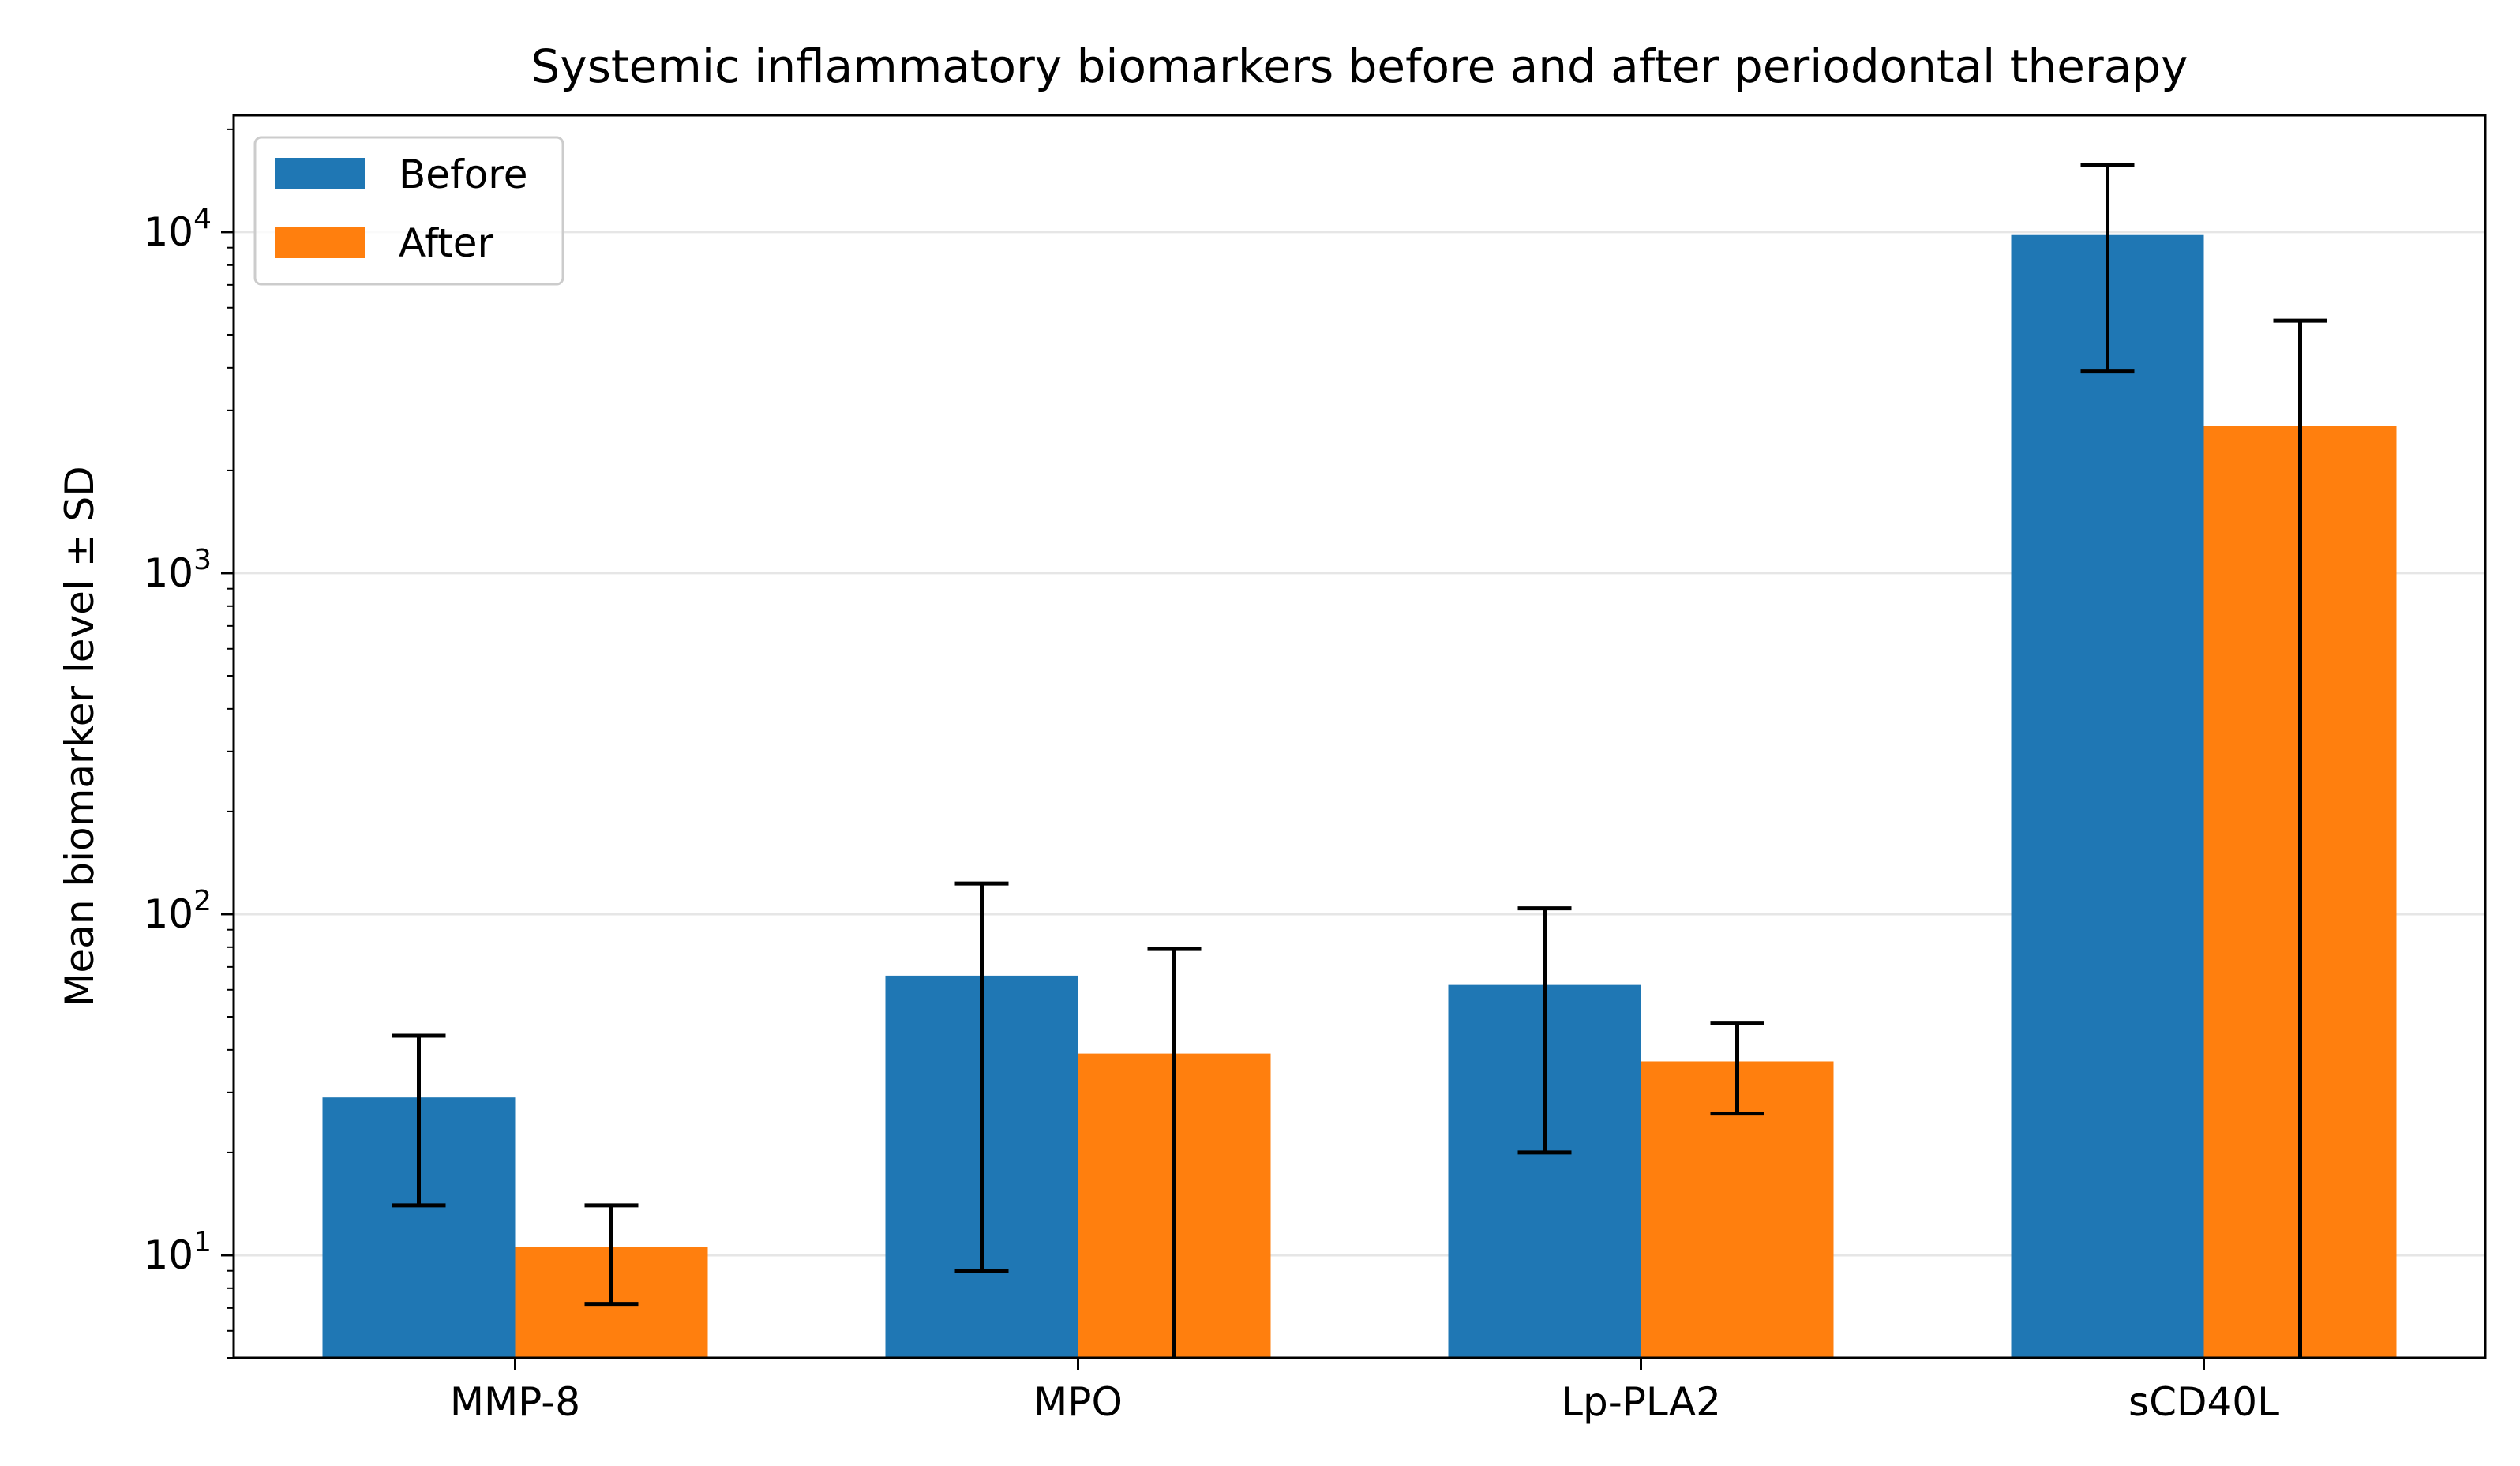 This screenshot has width=2520, height=1466. I want to click on x-tick-label-2: Lp-PLA2, so click(1641, 1402).